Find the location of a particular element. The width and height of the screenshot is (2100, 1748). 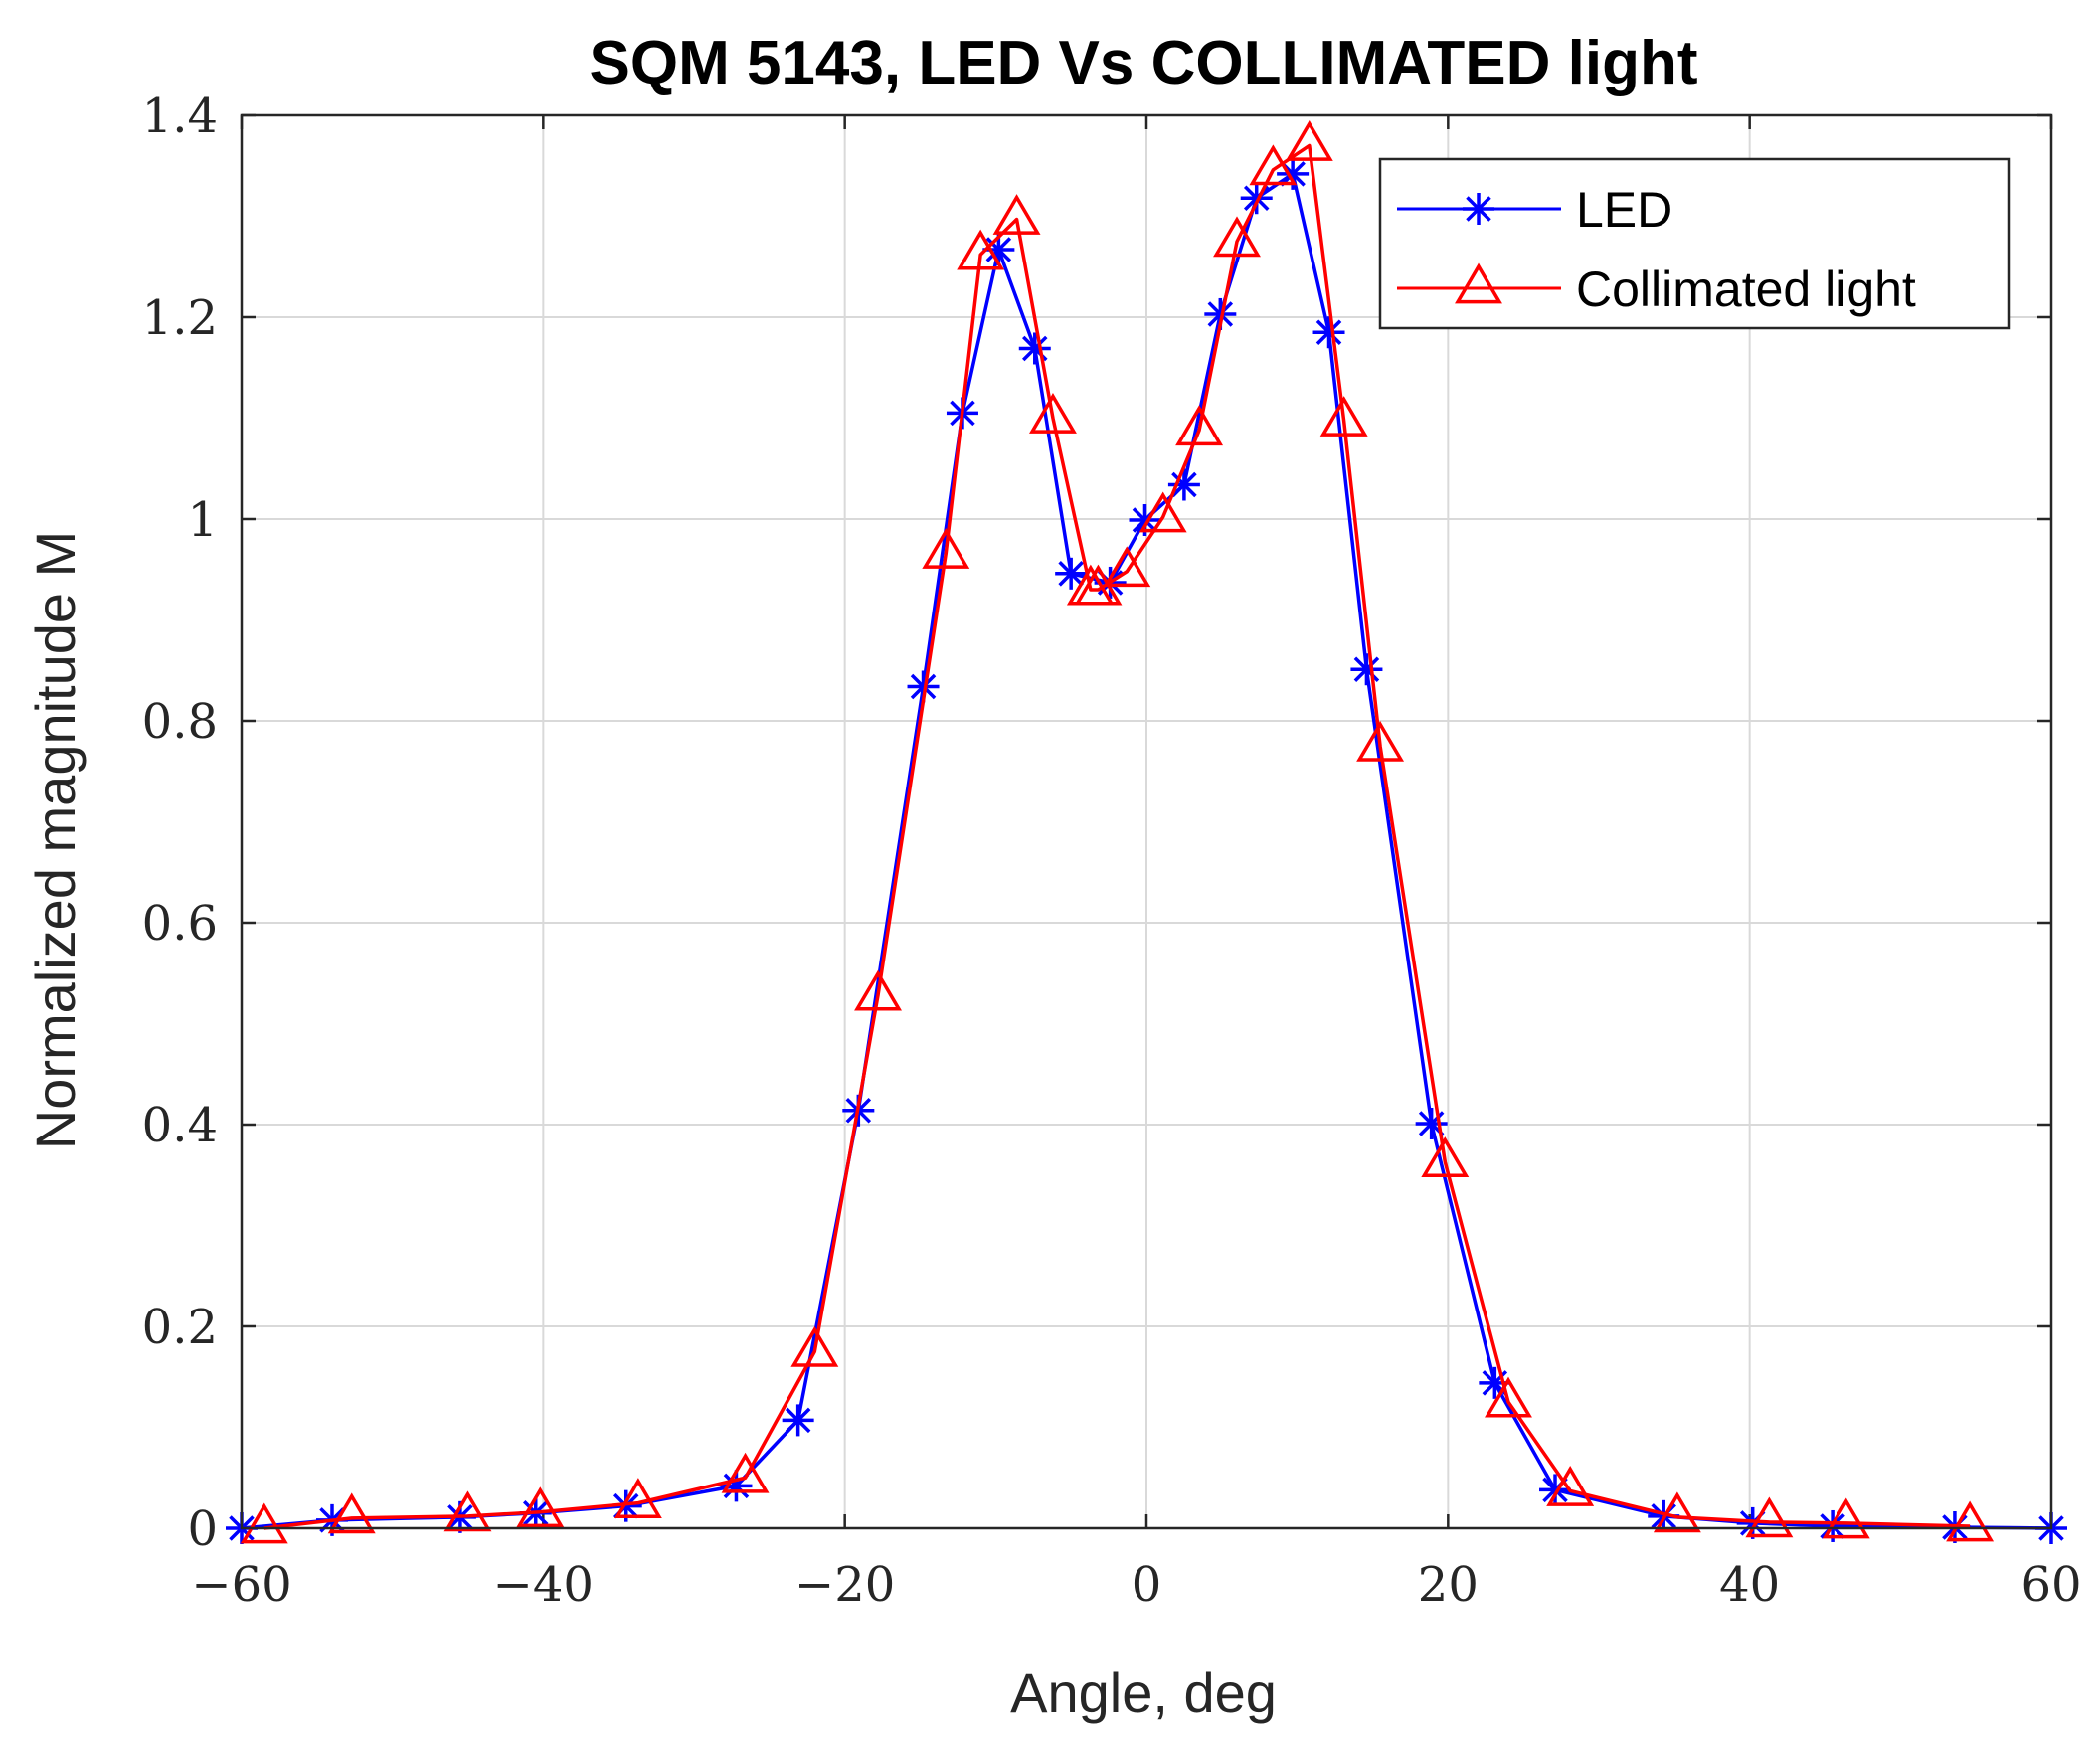

y-tick-labels: 0 0.2 0.4 0.6 0.8 1 1.2 1.4 is located at coordinates (180, 822).